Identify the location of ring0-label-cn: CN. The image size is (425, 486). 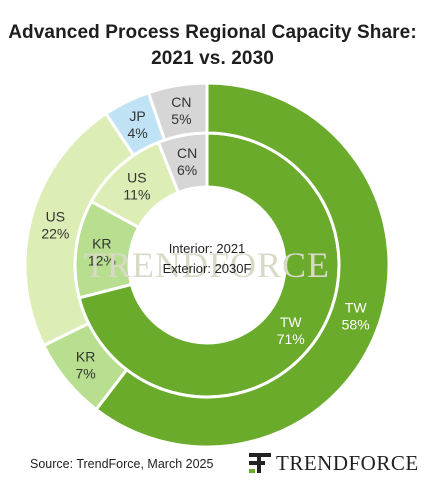
(187, 153).